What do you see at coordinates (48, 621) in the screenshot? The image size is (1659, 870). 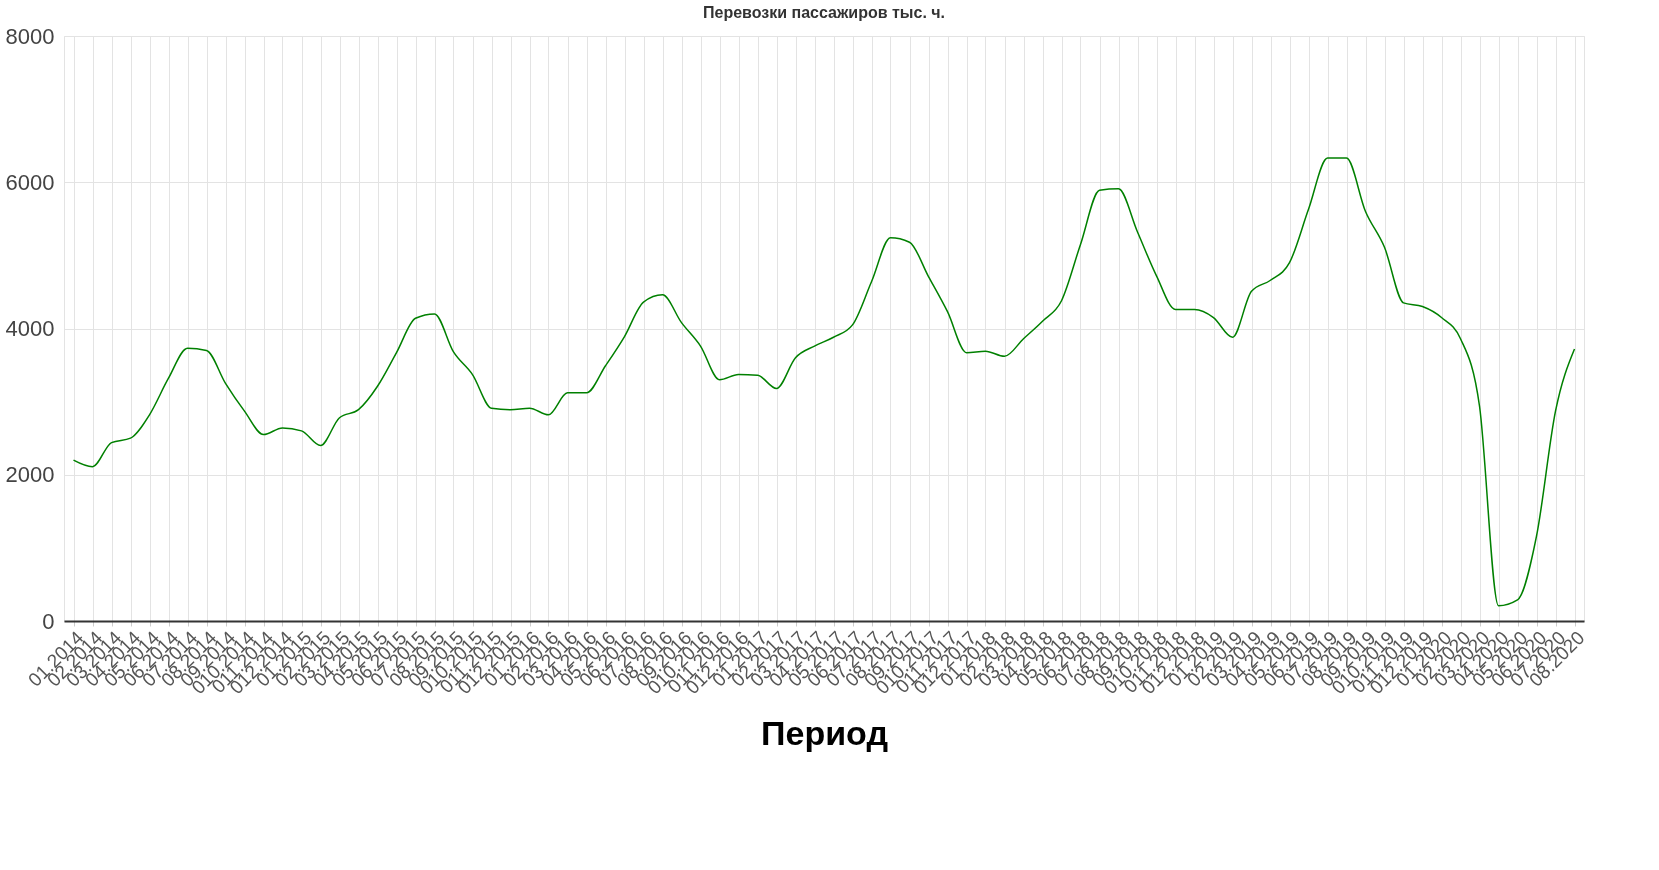 I see `y-tick-label: 0` at bounding box center [48, 621].